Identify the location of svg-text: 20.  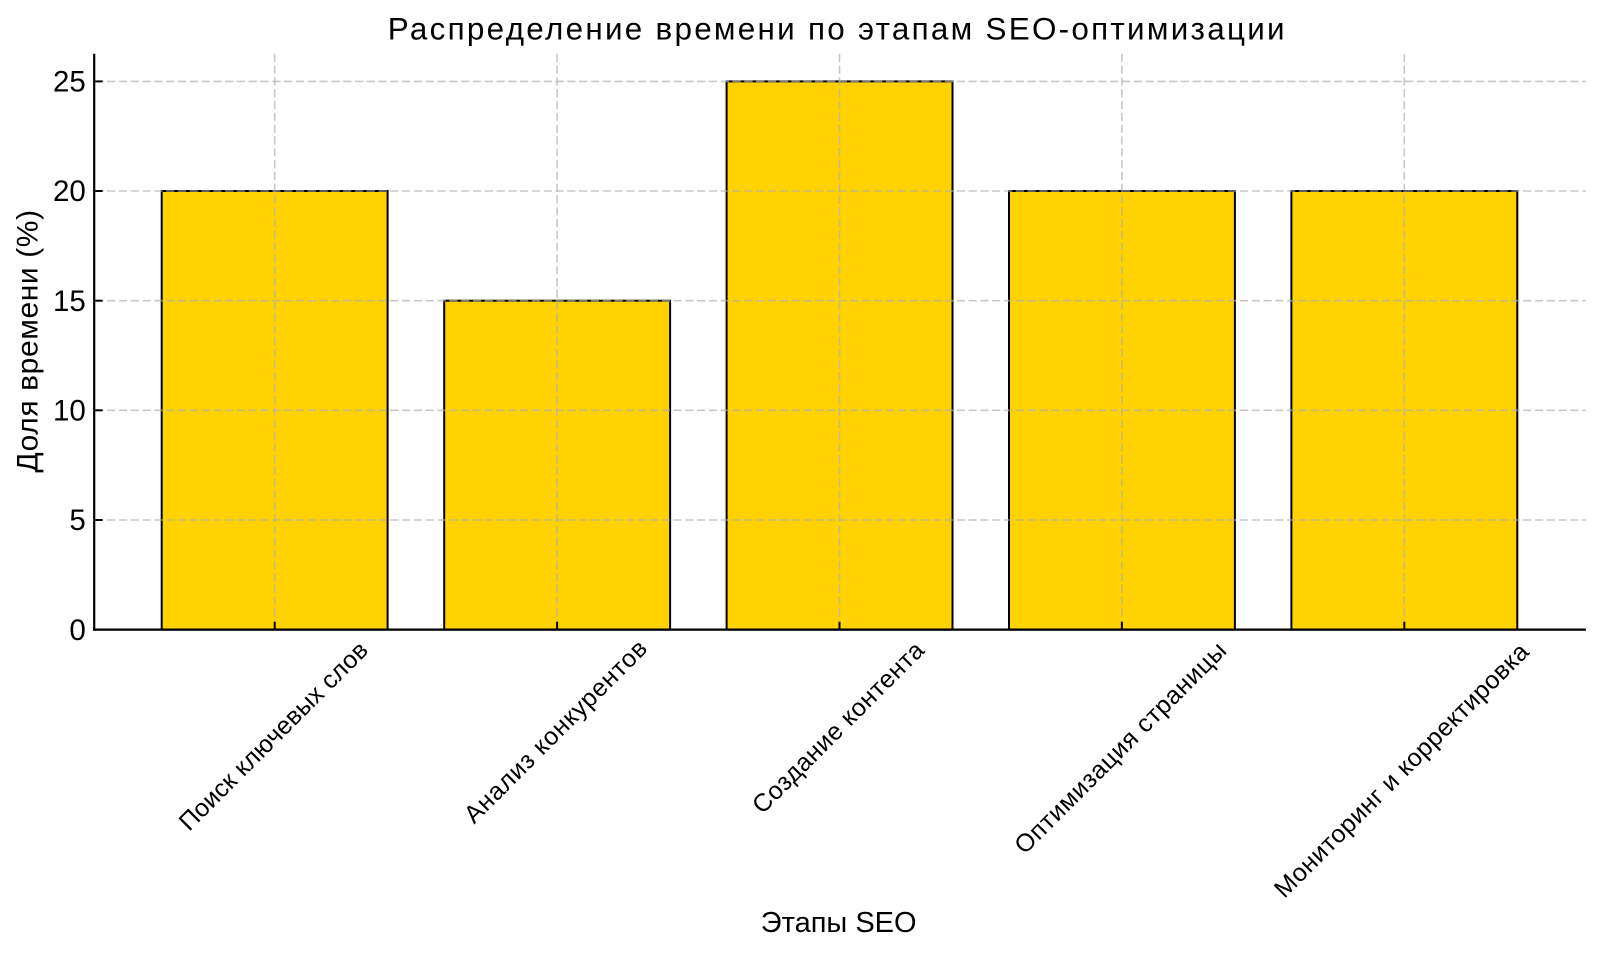
(69, 191).